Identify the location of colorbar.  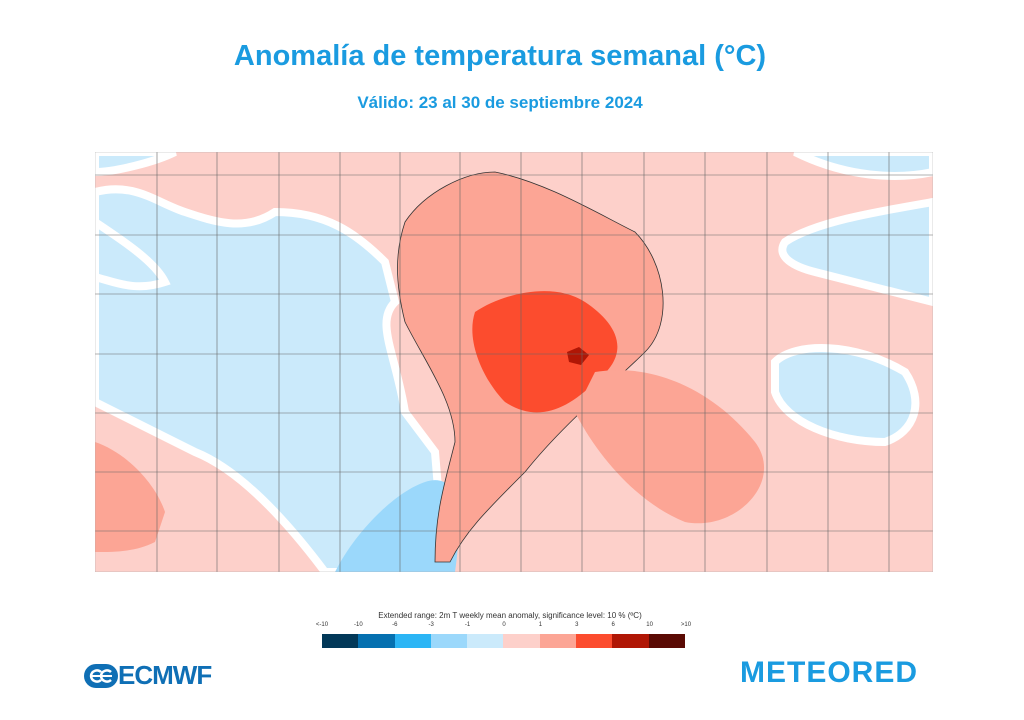
(503, 641).